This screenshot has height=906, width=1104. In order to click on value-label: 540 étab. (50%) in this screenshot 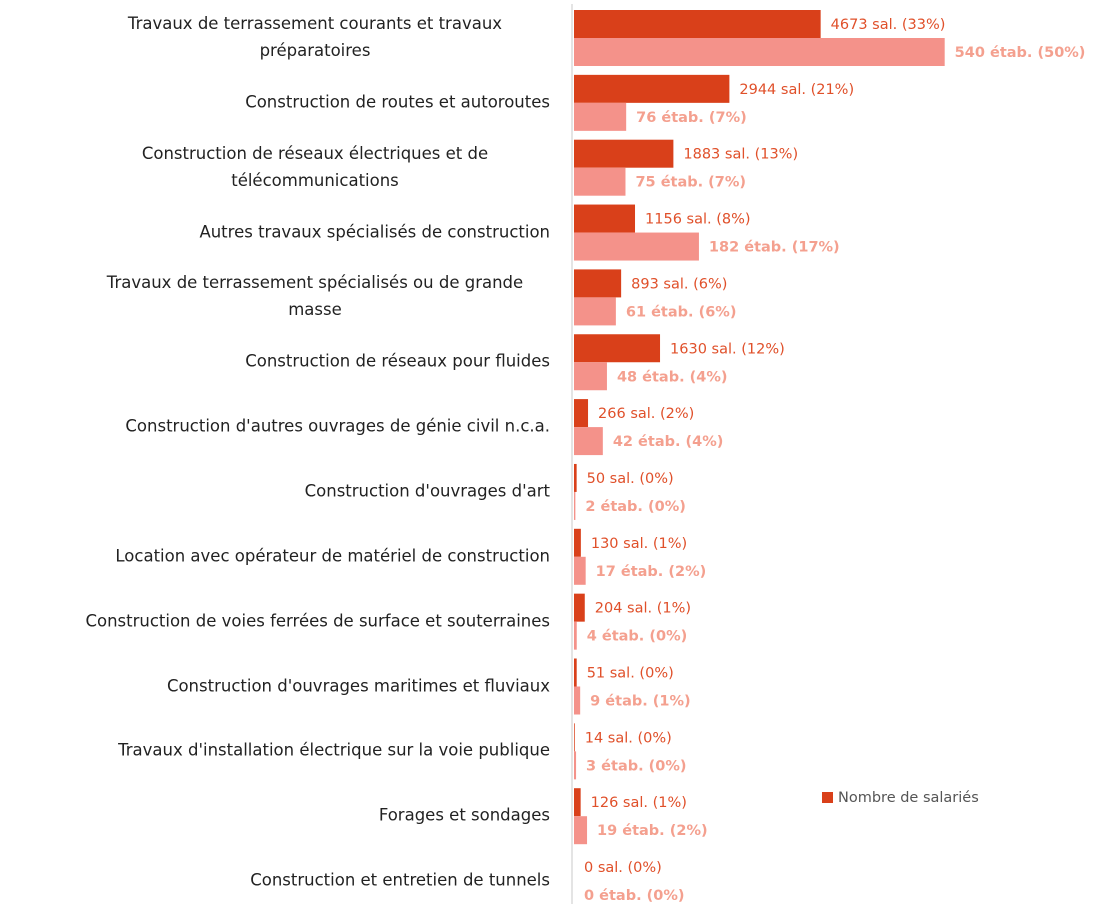, I will do `click(1020, 53)`.